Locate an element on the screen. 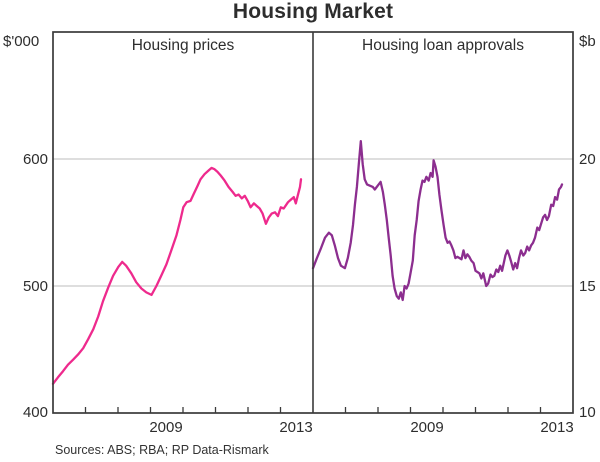 Image resolution: width=600 pixels, height=462 pixels. left-x-label-2013: 2013 is located at coordinates (296, 427).